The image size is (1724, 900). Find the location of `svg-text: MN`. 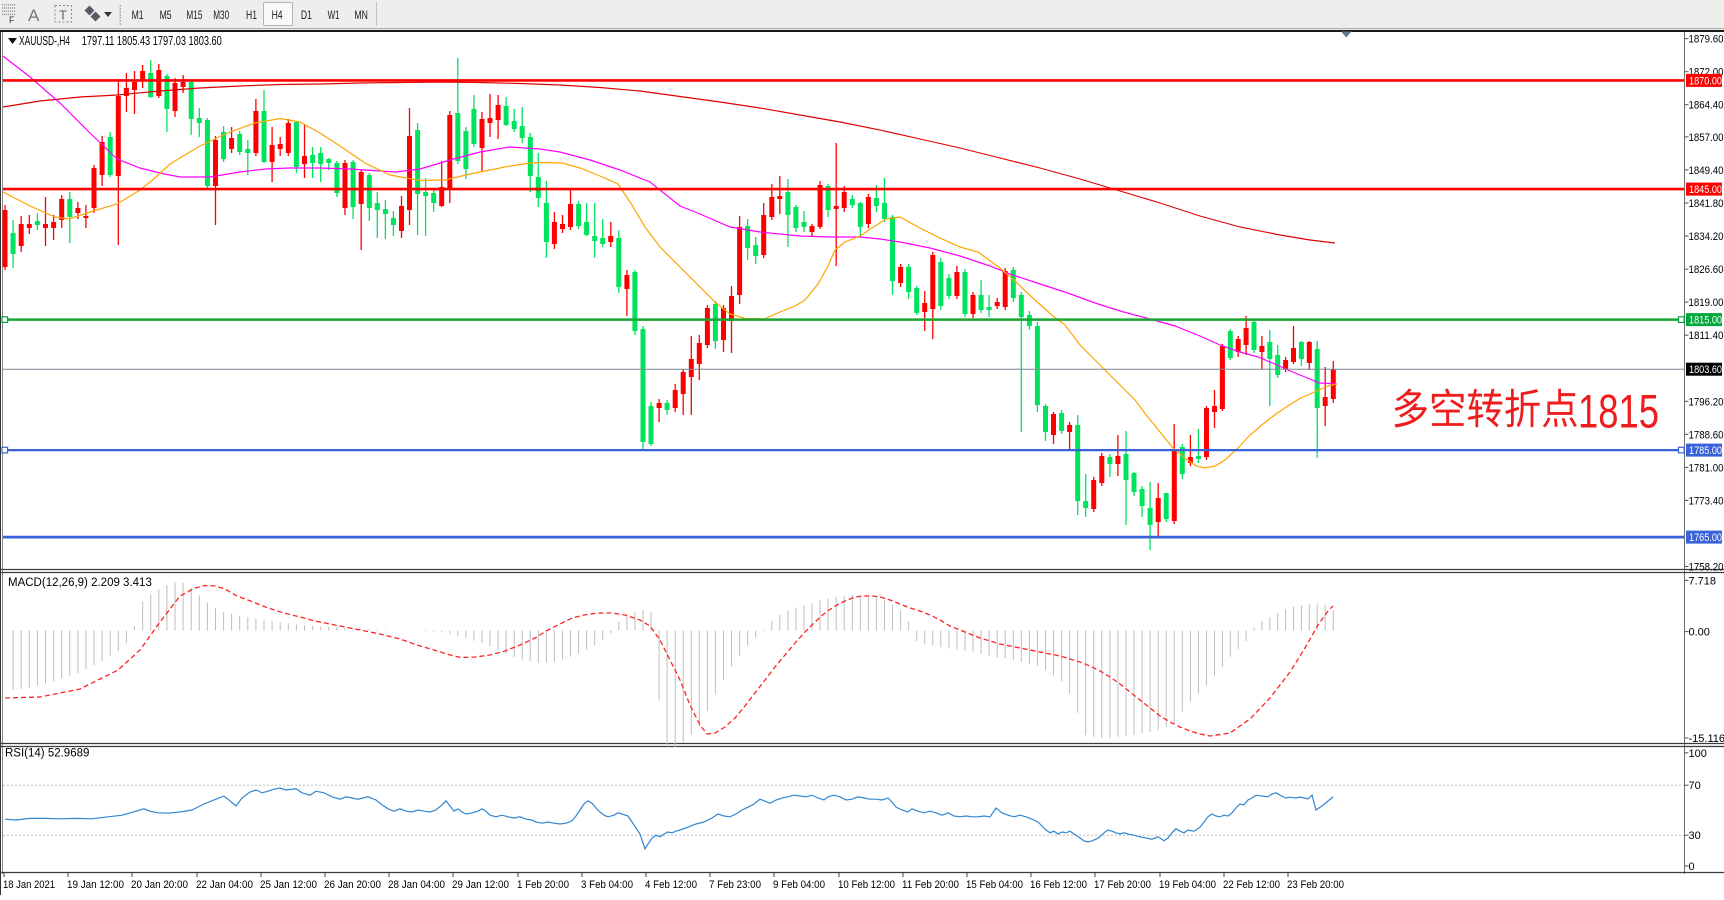

svg-text: MN is located at coordinates (361, 15).